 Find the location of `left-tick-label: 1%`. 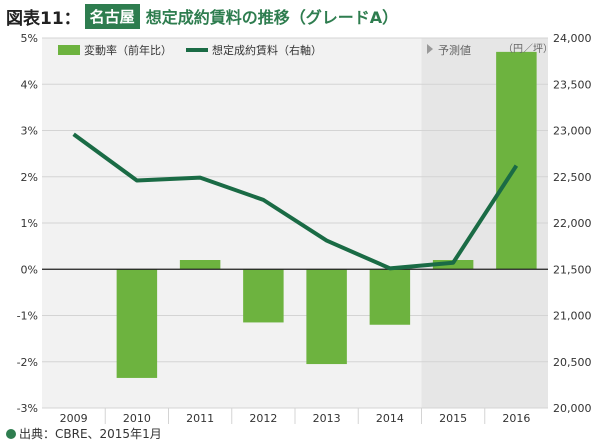

left-tick-label: 1% is located at coordinates (29, 223).